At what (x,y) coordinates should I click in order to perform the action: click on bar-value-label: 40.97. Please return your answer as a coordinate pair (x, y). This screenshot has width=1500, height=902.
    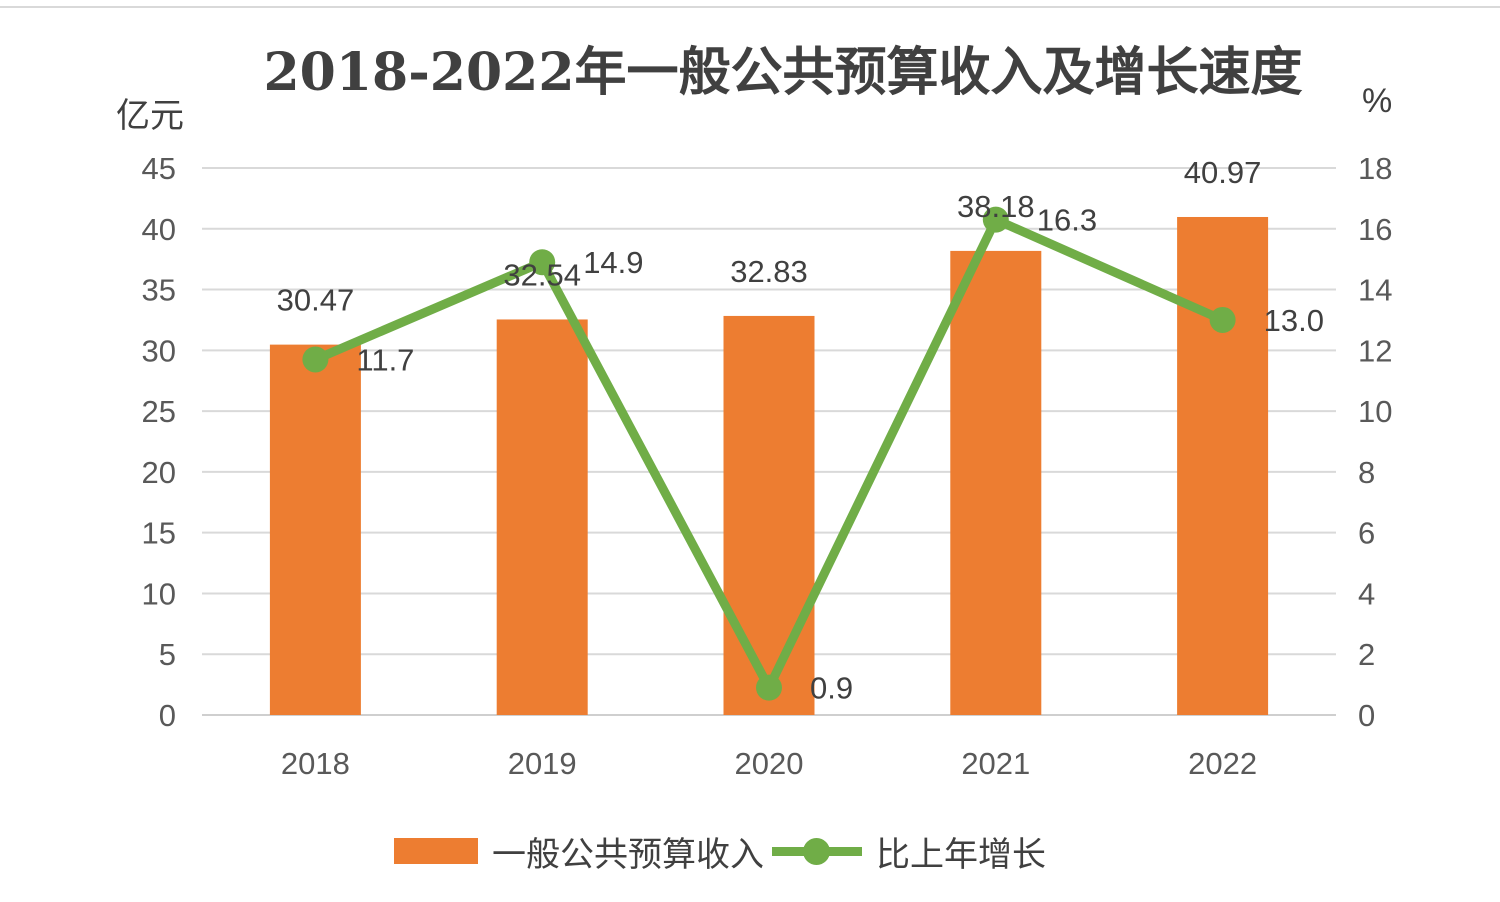
    Looking at the image, I should click on (1223, 172).